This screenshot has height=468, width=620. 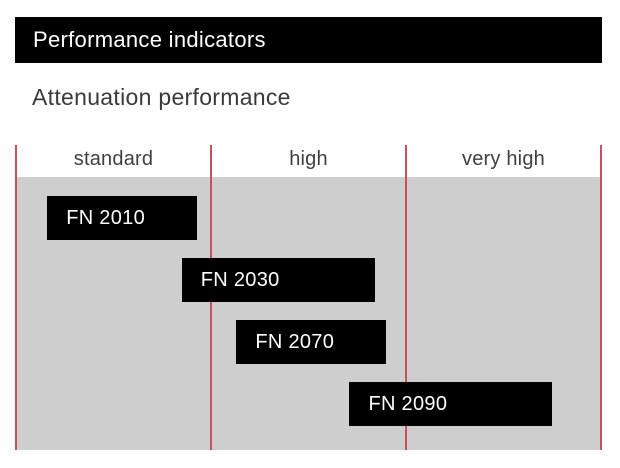 What do you see at coordinates (149, 39) in the screenshot?
I see `page-title: Performance indicators` at bounding box center [149, 39].